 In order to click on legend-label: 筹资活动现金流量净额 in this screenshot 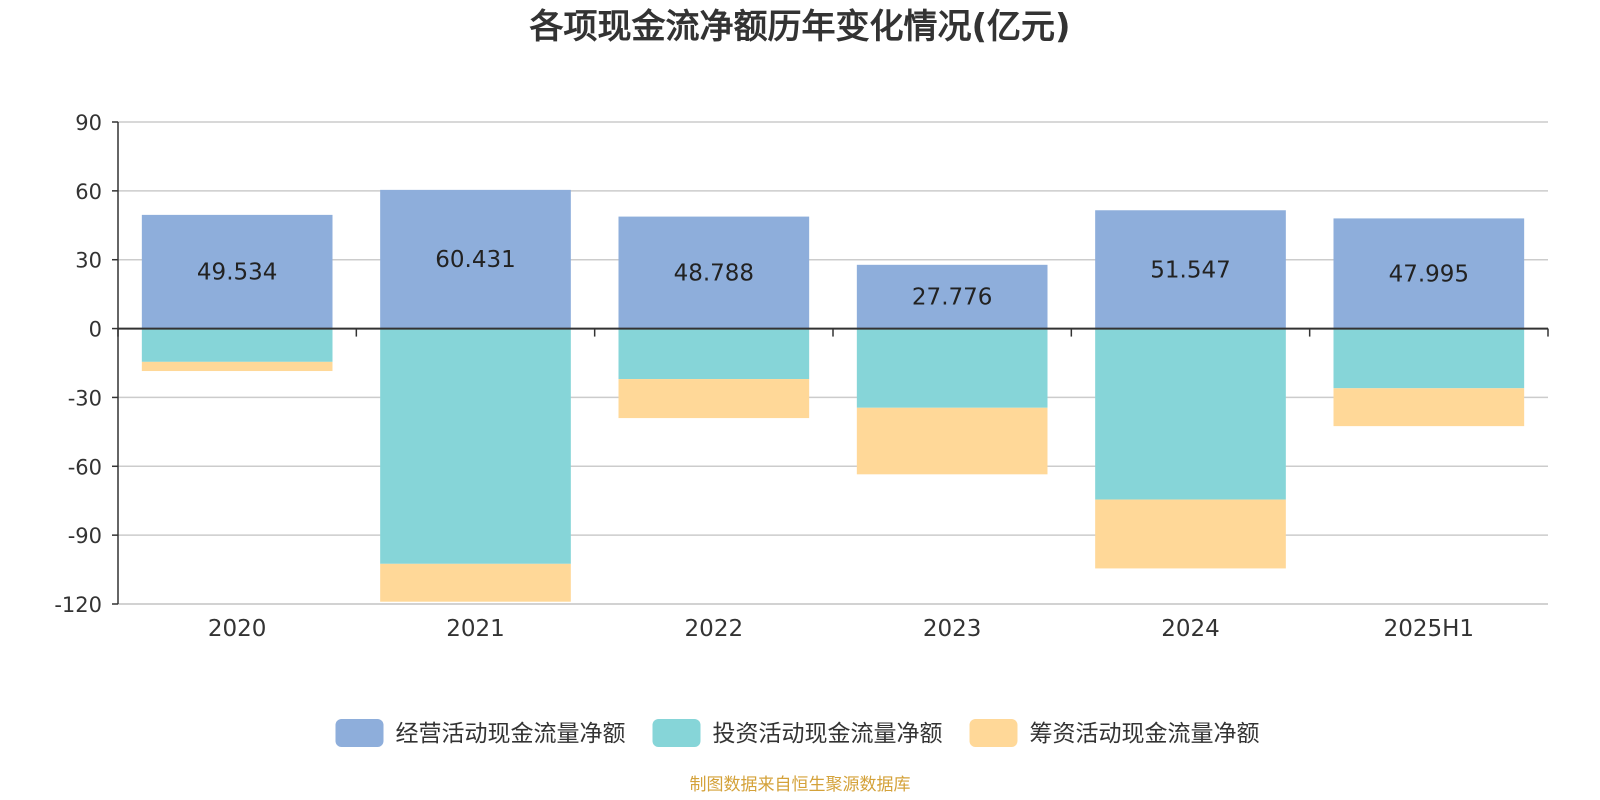, I will do `click(1145, 734)`.